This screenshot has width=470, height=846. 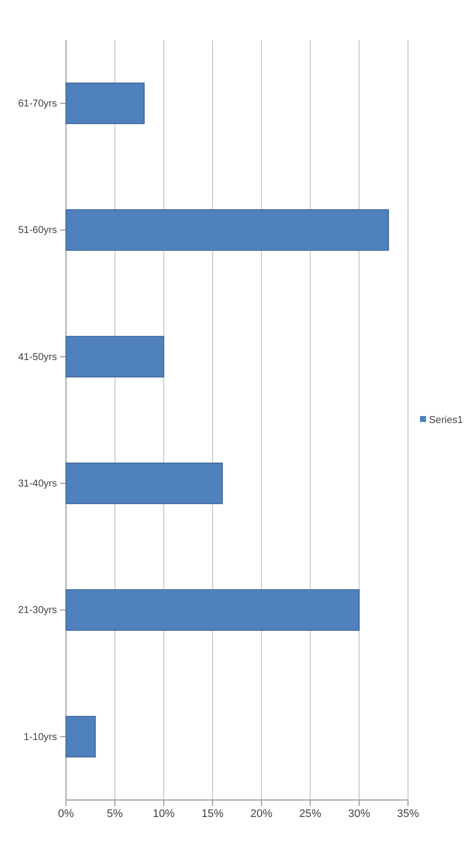 What do you see at coordinates (37, 484) in the screenshot?
I see `y-tick-label: 31-40yrs` at bounding box center [37, 484].